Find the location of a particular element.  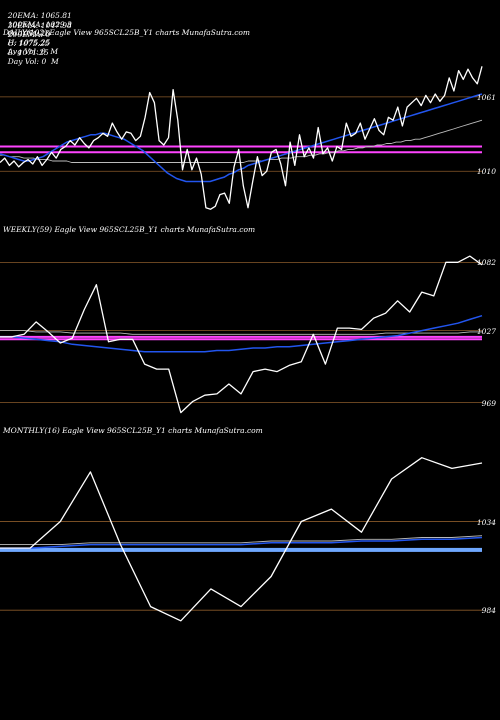

monthly-tick-label: 1034 is located at coordinates (486, 522).